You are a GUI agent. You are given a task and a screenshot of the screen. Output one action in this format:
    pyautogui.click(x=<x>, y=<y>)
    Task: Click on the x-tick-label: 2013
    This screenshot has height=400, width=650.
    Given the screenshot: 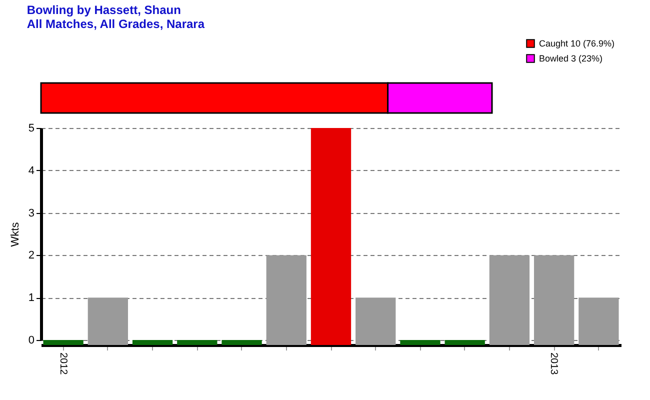 What is the action you would take?
    pyautogui.click(x=554, y=364)
    